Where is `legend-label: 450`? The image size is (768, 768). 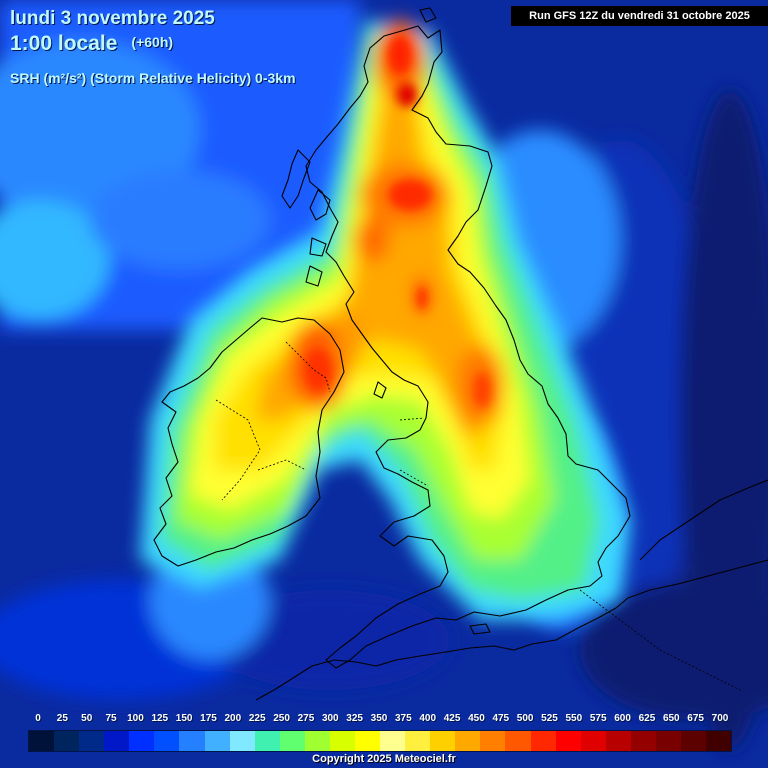 legend-label: 450 is located at coordinates (476, 718).